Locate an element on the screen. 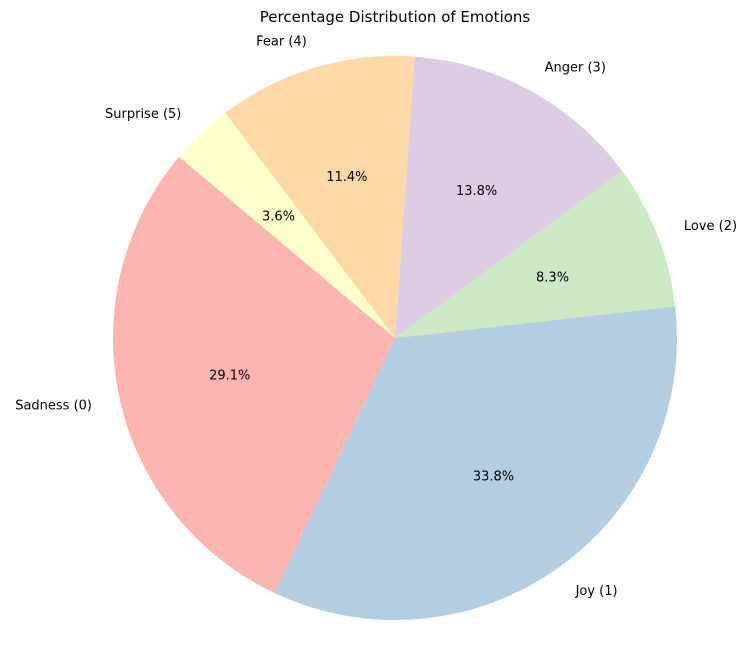 Image resolution: width=750 pixels, height=656 pixels. category-label-surprise: Surprise (5) is located at coordinates (143, 114).